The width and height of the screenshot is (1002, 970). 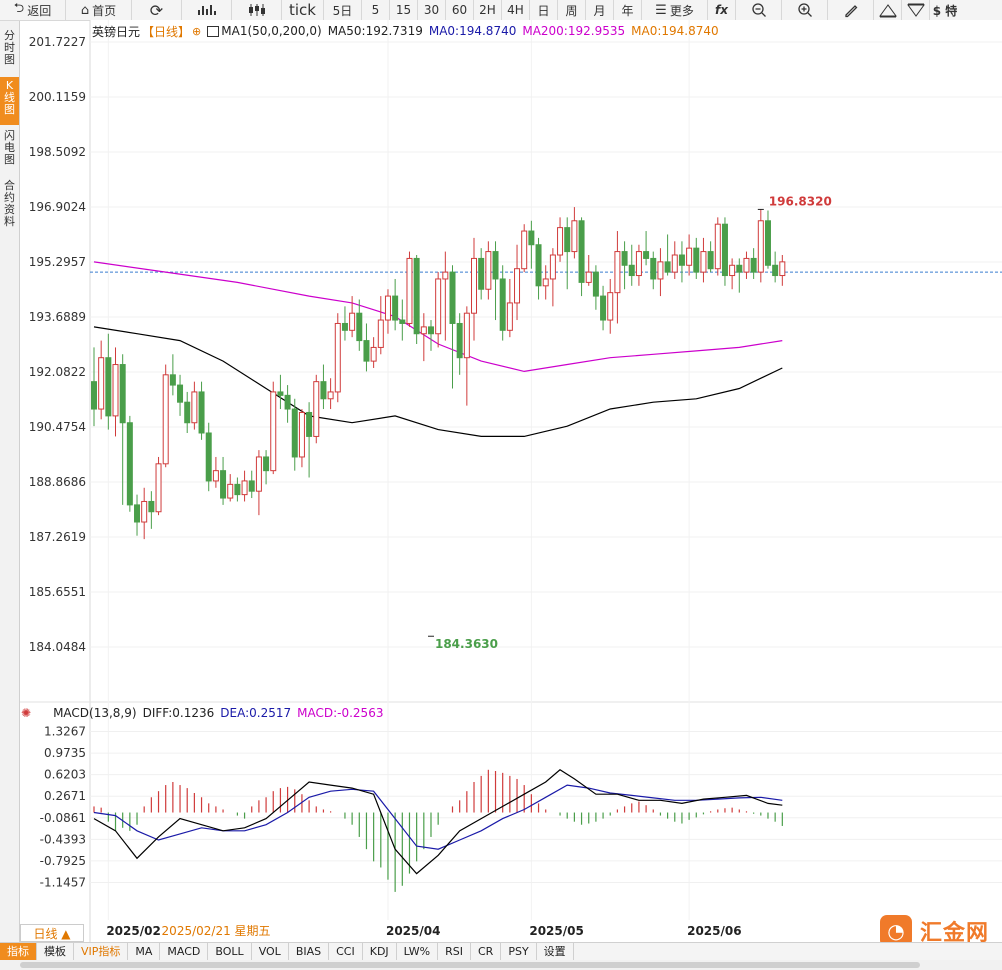 I want to click on draw-button, so click(x=851, y=10).